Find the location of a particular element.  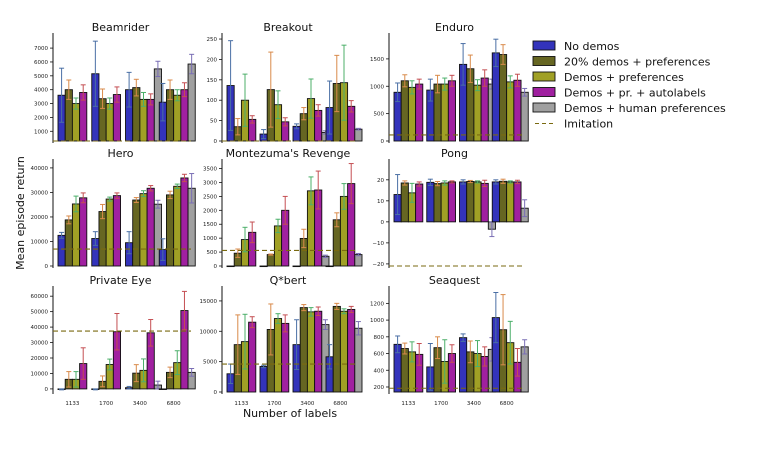

panel-title: Private Eye is located at coordinates (120, 280).